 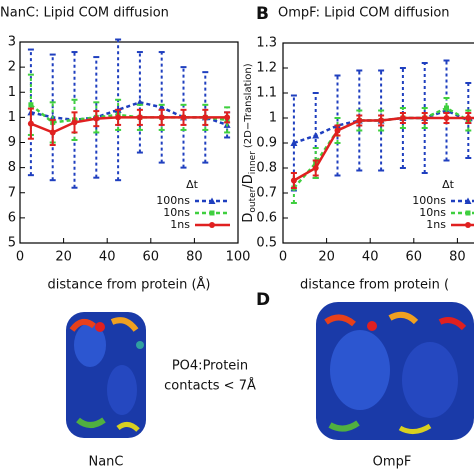 What do you see at coordinates (253, 200) in the screenshot?
I see `y-axis-label-part: outer` at bounding box center [253, 200].